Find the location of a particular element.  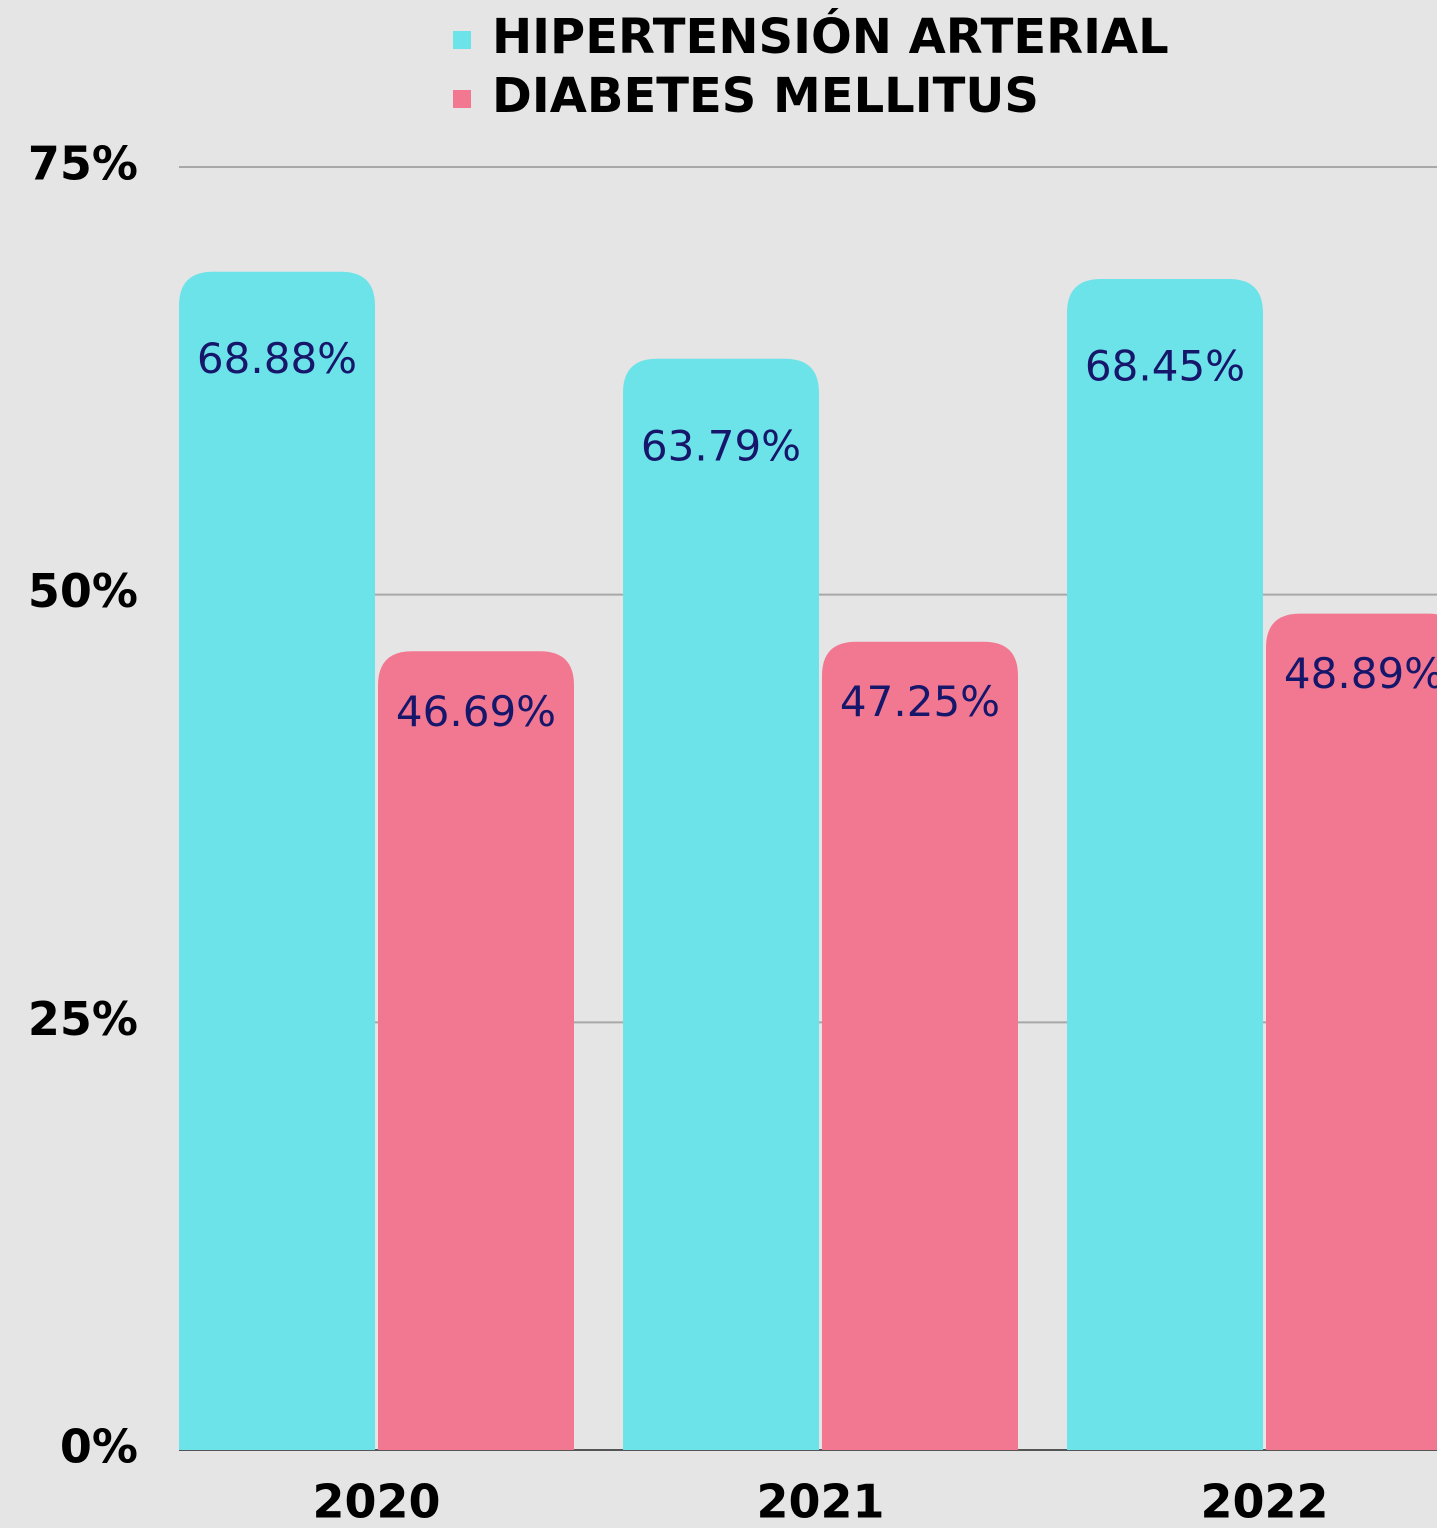

value-label: 68.45% is located at coordinates (1165, 366).